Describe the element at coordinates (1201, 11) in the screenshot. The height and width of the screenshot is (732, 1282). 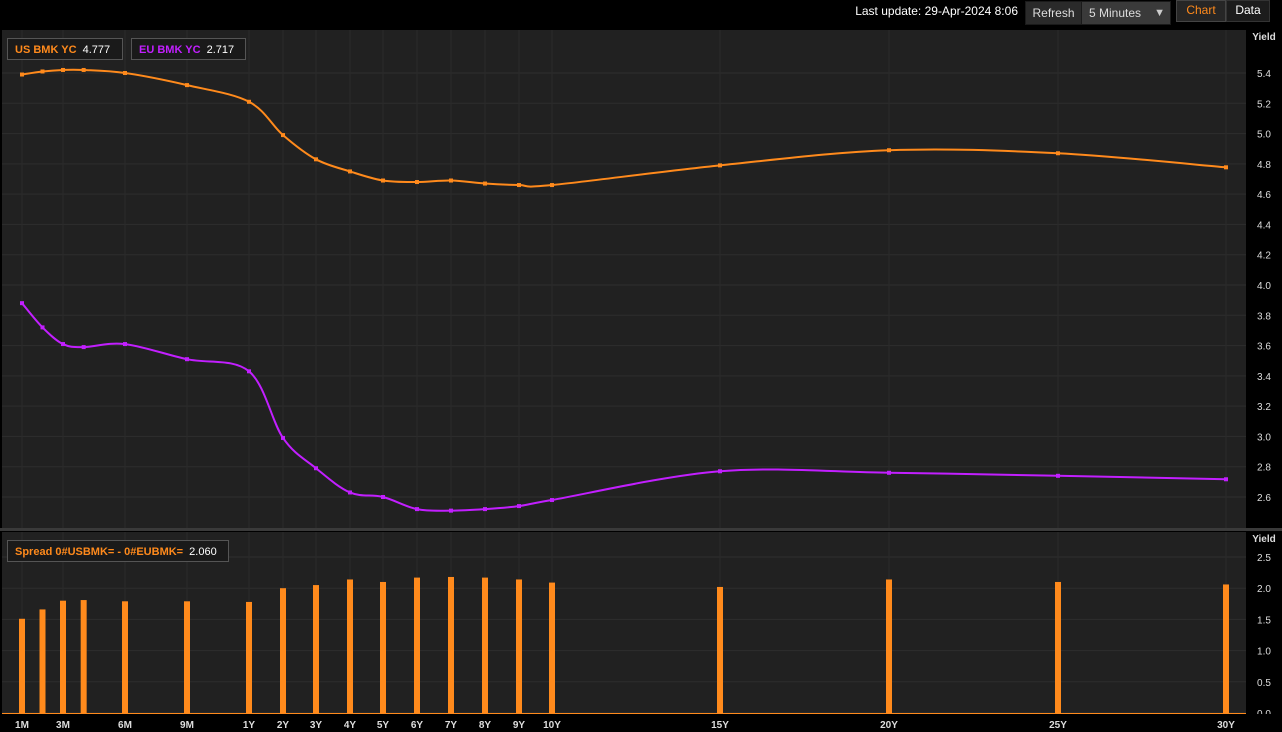
I see `tab-chart: Chart` at that location.